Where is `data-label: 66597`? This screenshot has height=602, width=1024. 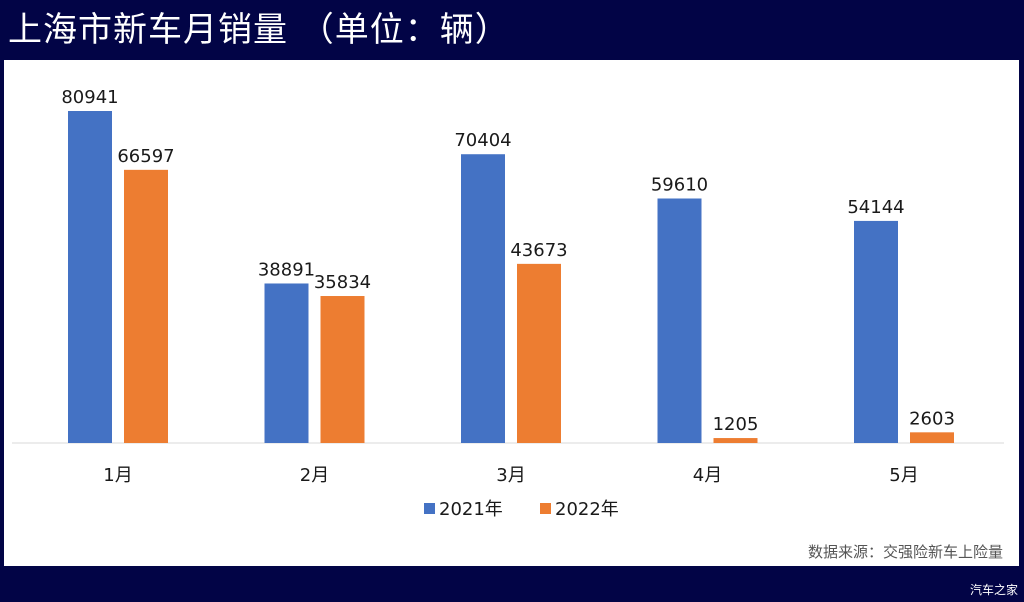 data-label: 66597 is located at coordinates (145, 156).